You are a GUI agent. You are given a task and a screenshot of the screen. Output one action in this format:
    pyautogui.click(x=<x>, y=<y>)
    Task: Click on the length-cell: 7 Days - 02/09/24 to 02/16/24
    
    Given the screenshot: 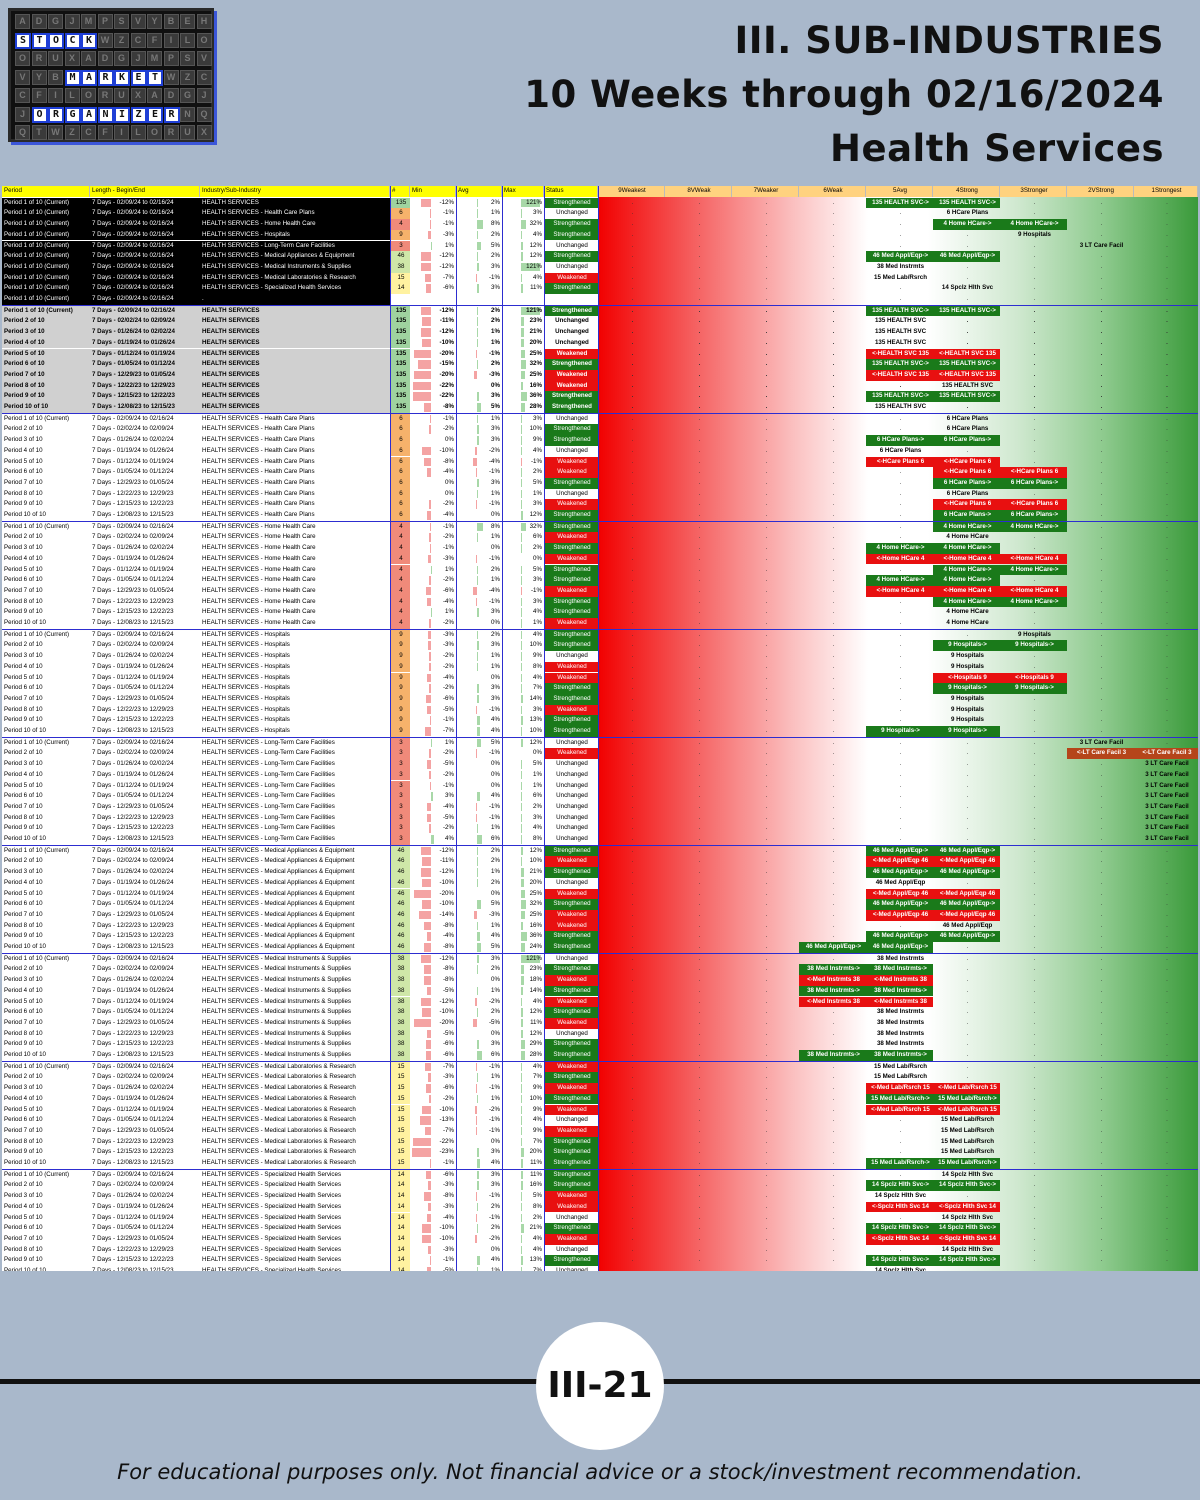 What is the action you would take?
    pyautogui.click(x=133, y=958)
    